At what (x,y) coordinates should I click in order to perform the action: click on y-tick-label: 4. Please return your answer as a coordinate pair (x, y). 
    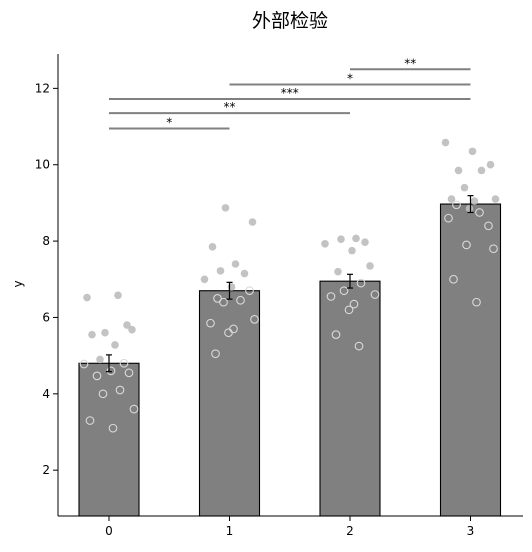
    Looking at the image, I should click on (46, 394).